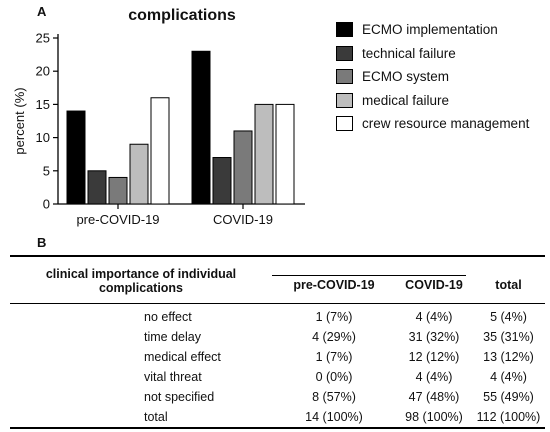 This screenshot has height=432, width=550. I want to click on legend-item: medical failure, so click(432, 101).